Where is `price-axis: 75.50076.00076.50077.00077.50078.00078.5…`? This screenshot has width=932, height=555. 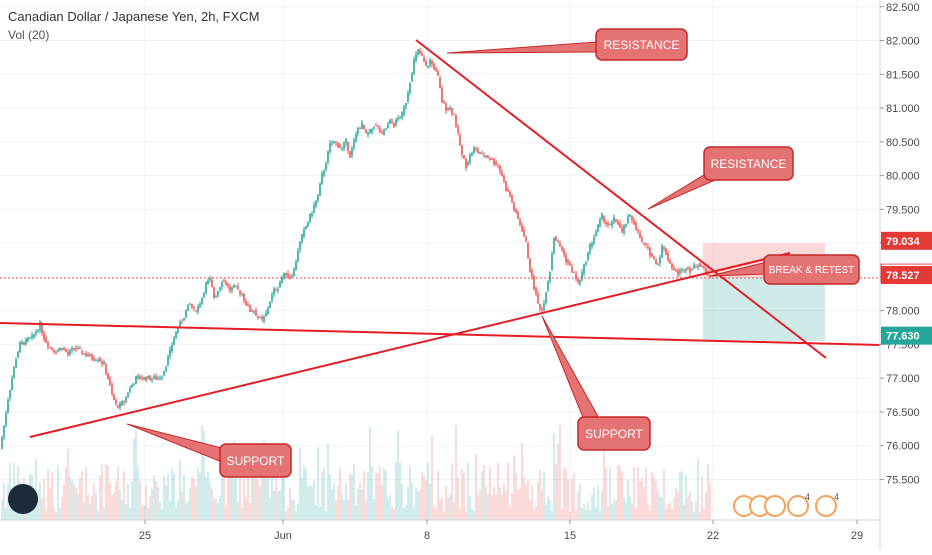
price-axis: 75.50076.00076.50077.00077.50078.00078.5… is located at coordinates (905, 275).